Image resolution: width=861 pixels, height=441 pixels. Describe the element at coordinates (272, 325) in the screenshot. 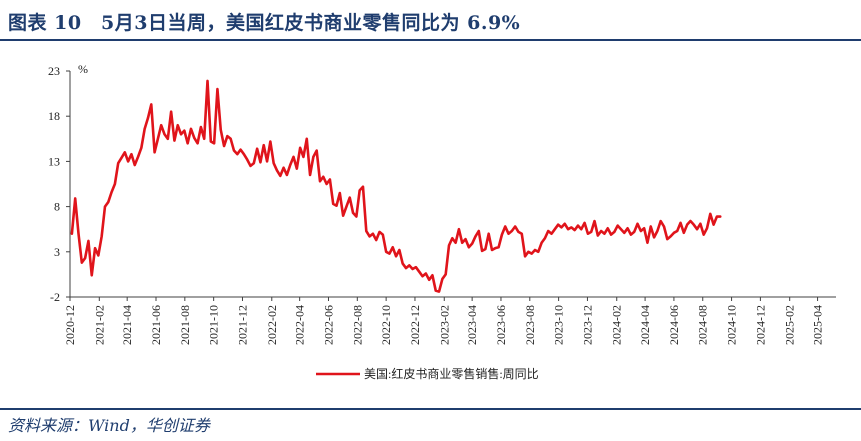

I see `x-tick-label: 2022-02` at that location.